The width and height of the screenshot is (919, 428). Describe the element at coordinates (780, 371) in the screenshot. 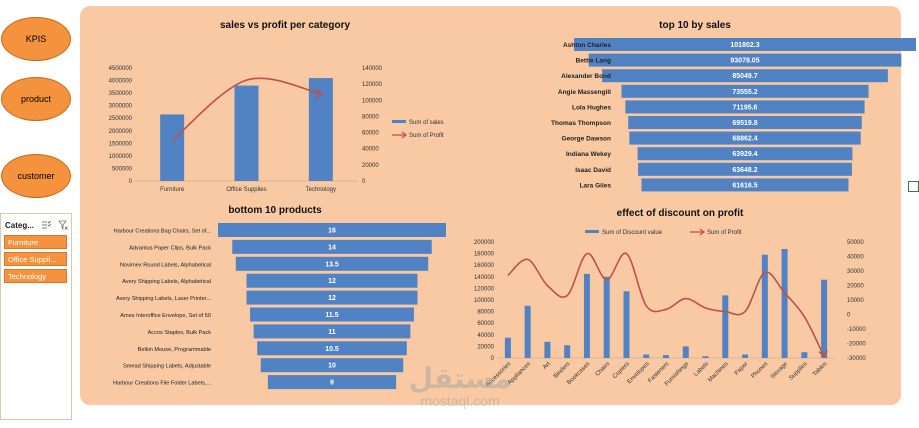

I see `category-tick-label: Storage` at that location.